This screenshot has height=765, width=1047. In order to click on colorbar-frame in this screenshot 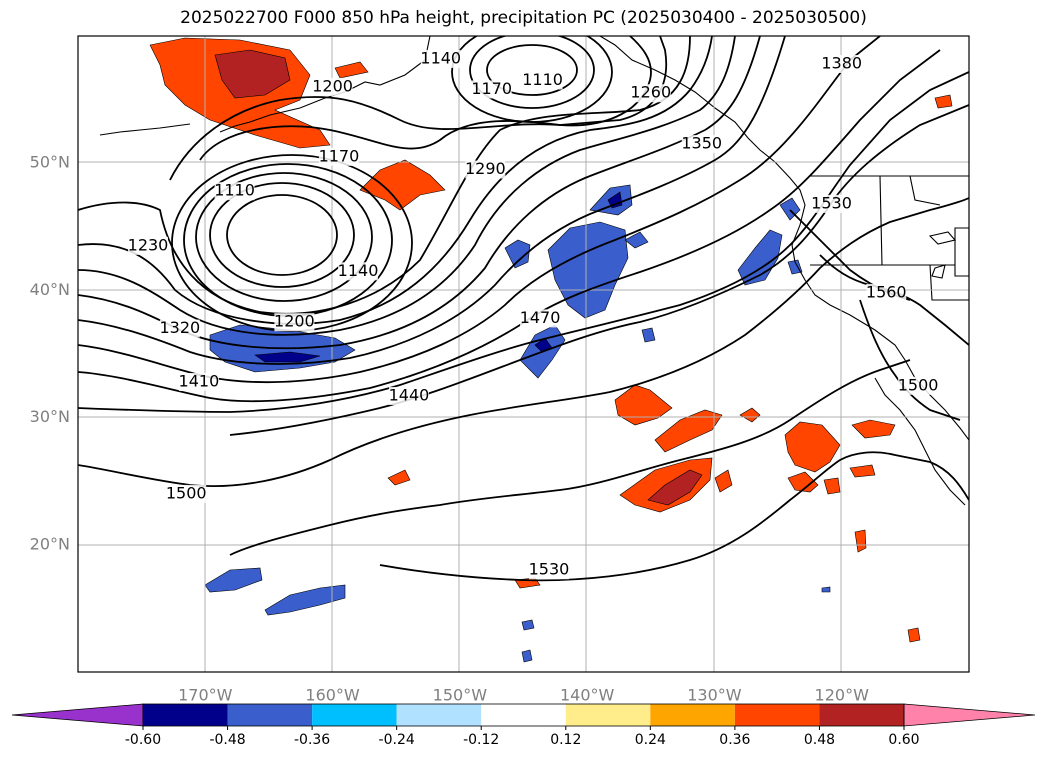, I will do `click(523, 715)`.